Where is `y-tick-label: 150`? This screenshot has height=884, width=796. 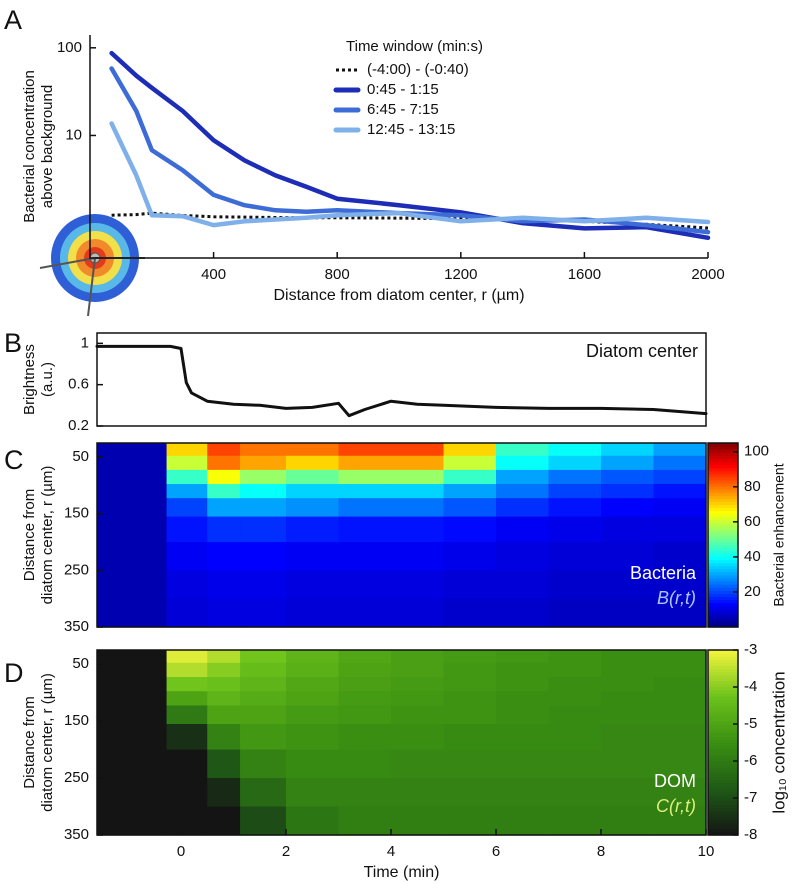 y-tick-label: 150 is located at coordinates (76, 513).